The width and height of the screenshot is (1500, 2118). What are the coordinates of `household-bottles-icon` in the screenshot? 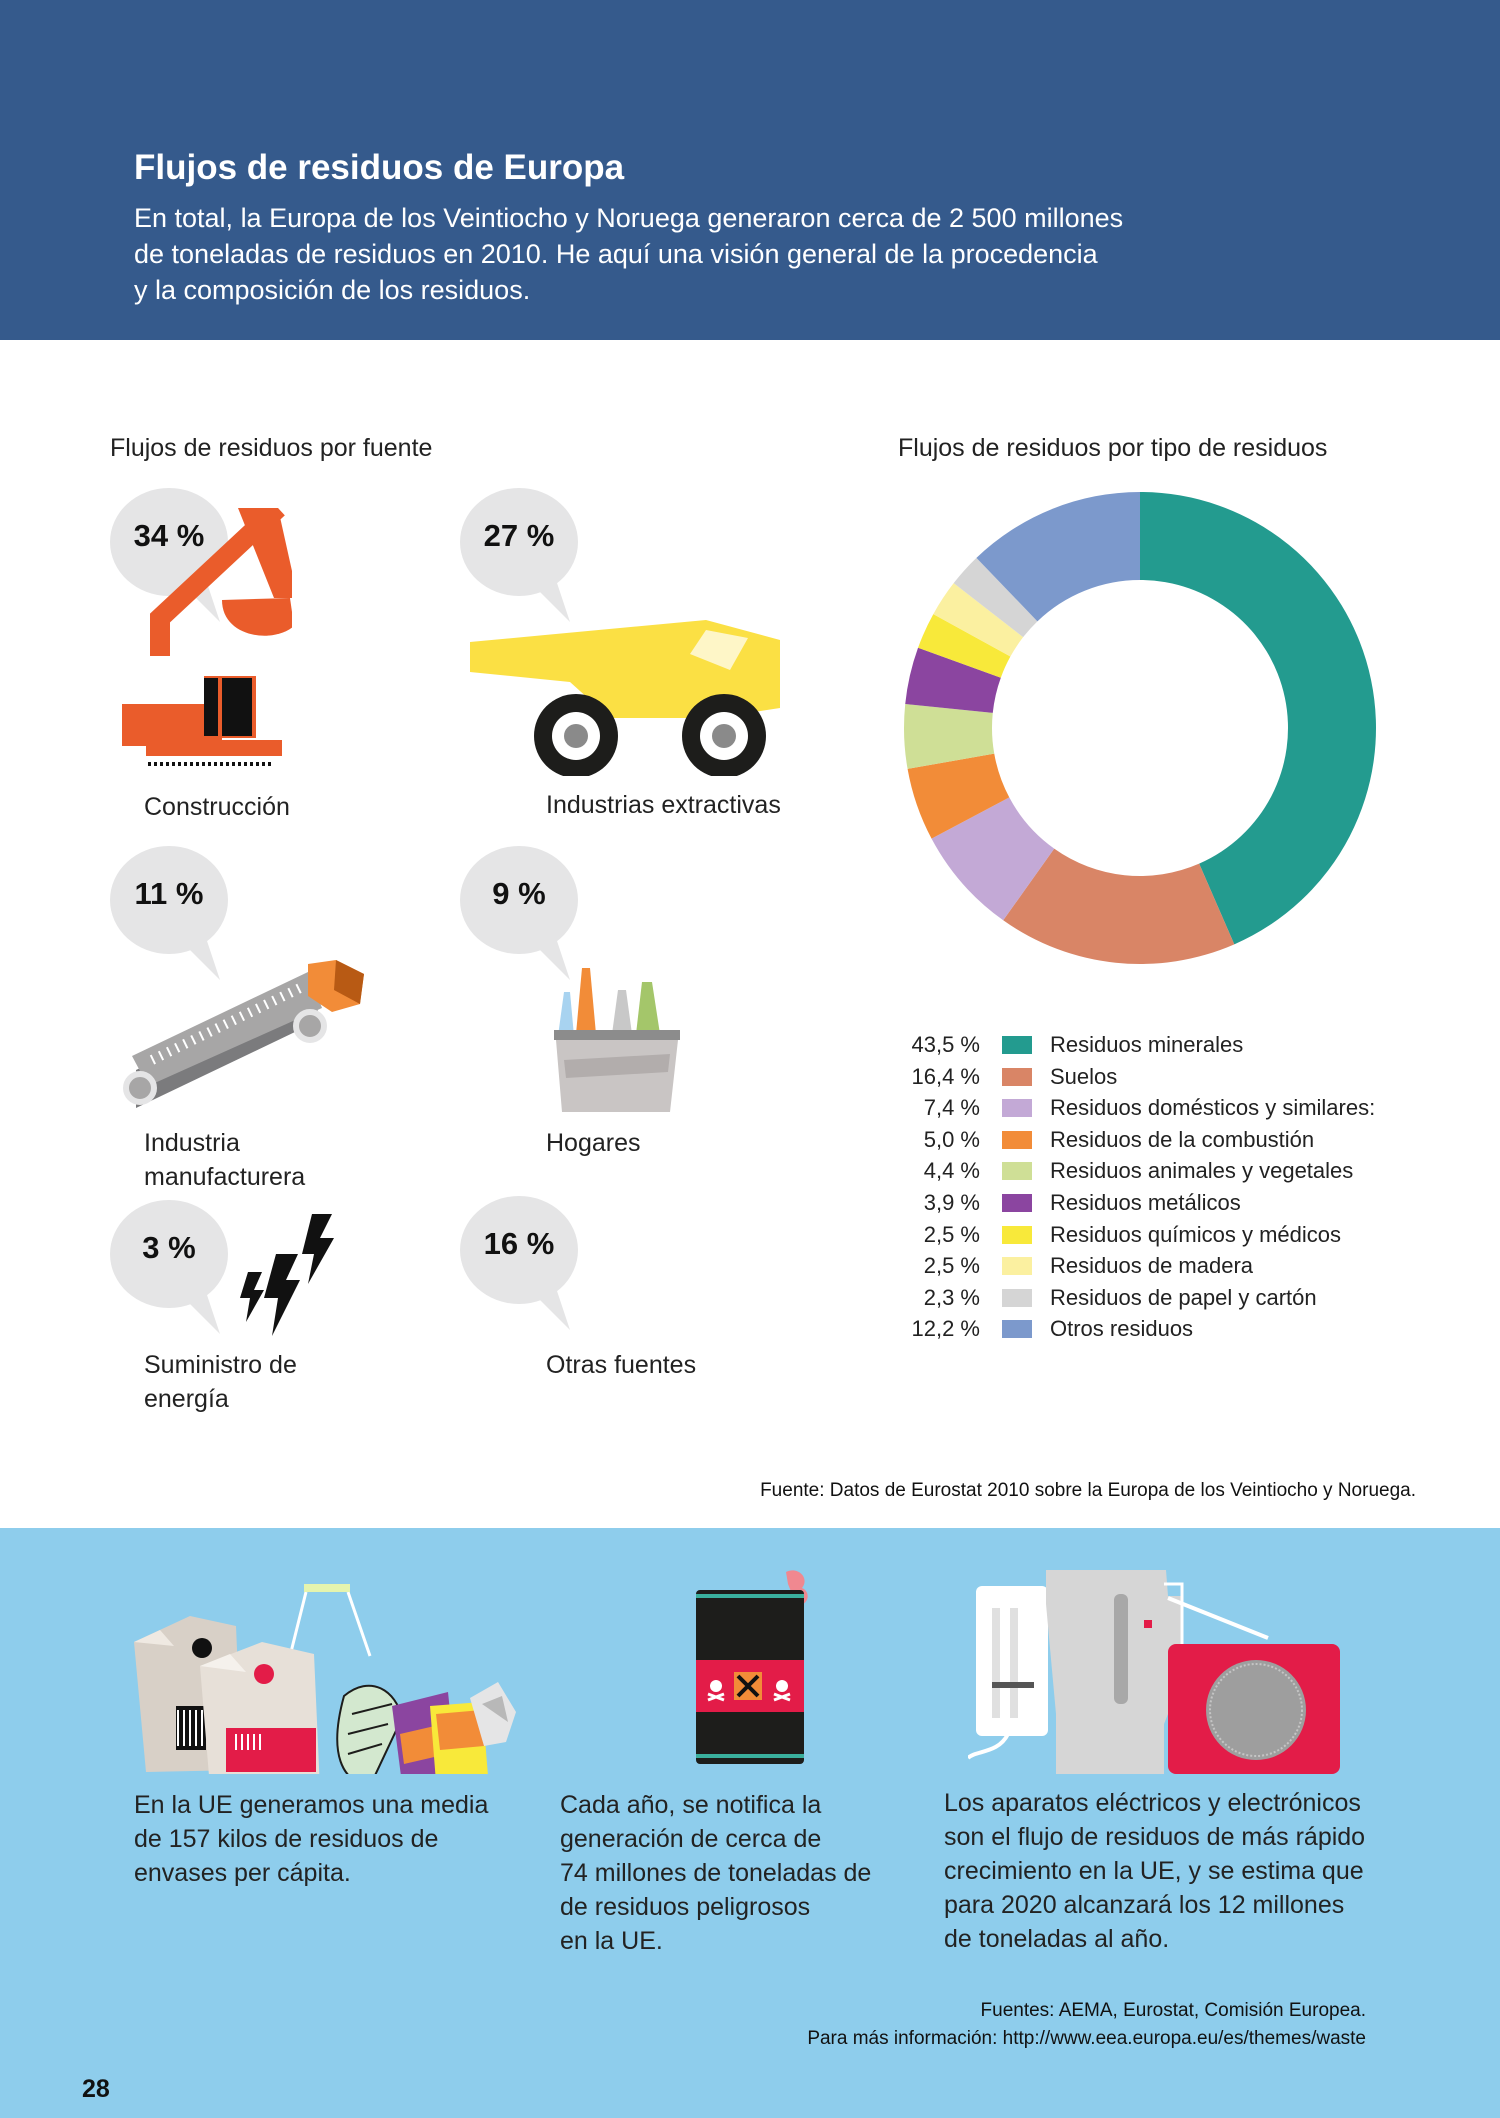 It's located at (617, 1040).